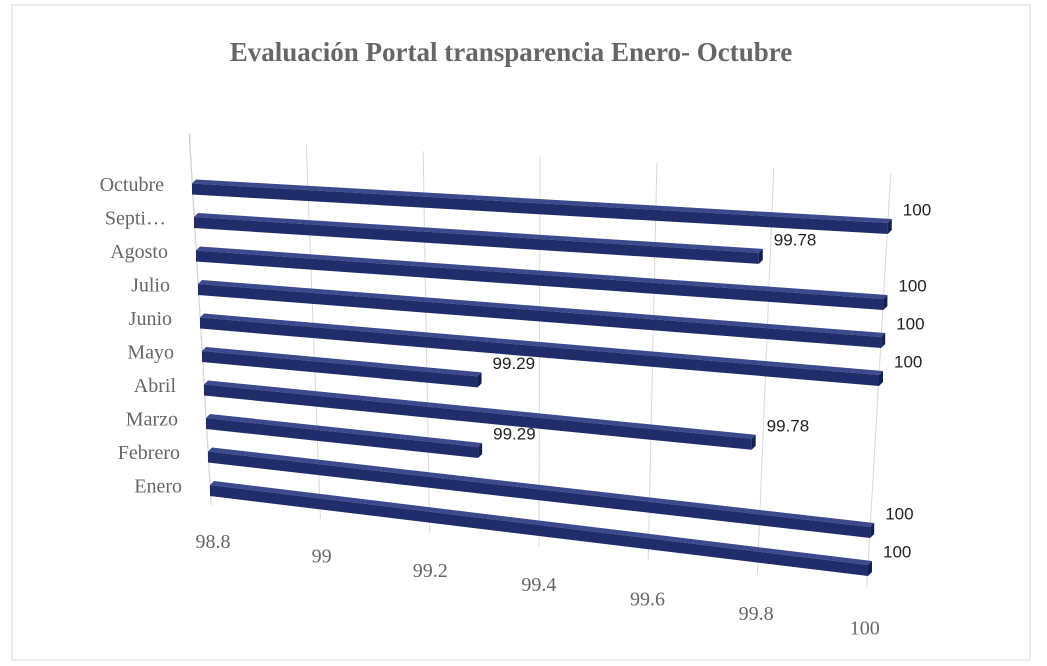 Image resolution: width=1047 pixels, height=666 pixels. I want to click on x-tick-label: 98.8, so click(213, 542).